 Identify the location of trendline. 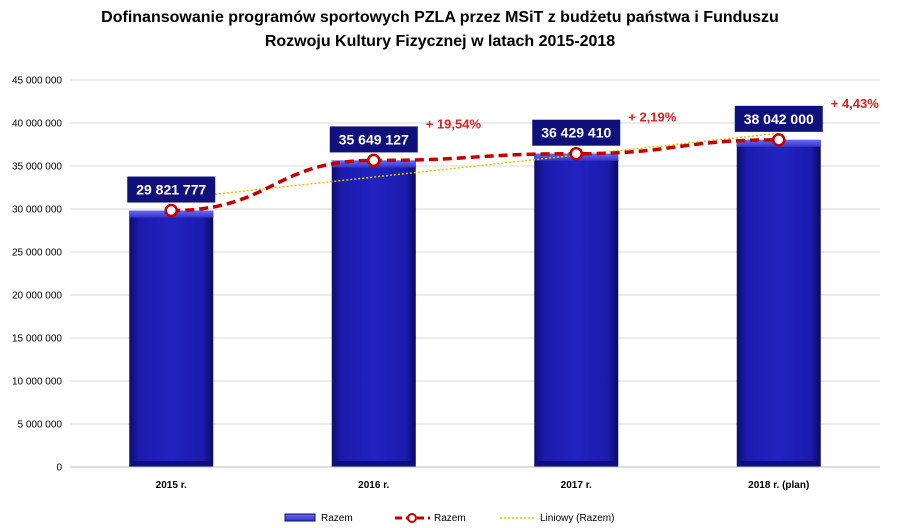
(475, 166).